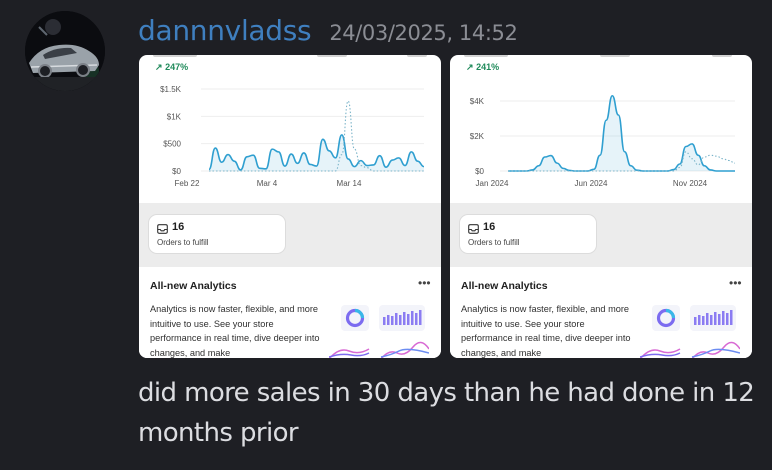 The height and width of the screenshot is (470, 772). Describe the element at coordinates (690, 183) in the screenshot. I see `x-tick-label: Nov 2024` at that location.